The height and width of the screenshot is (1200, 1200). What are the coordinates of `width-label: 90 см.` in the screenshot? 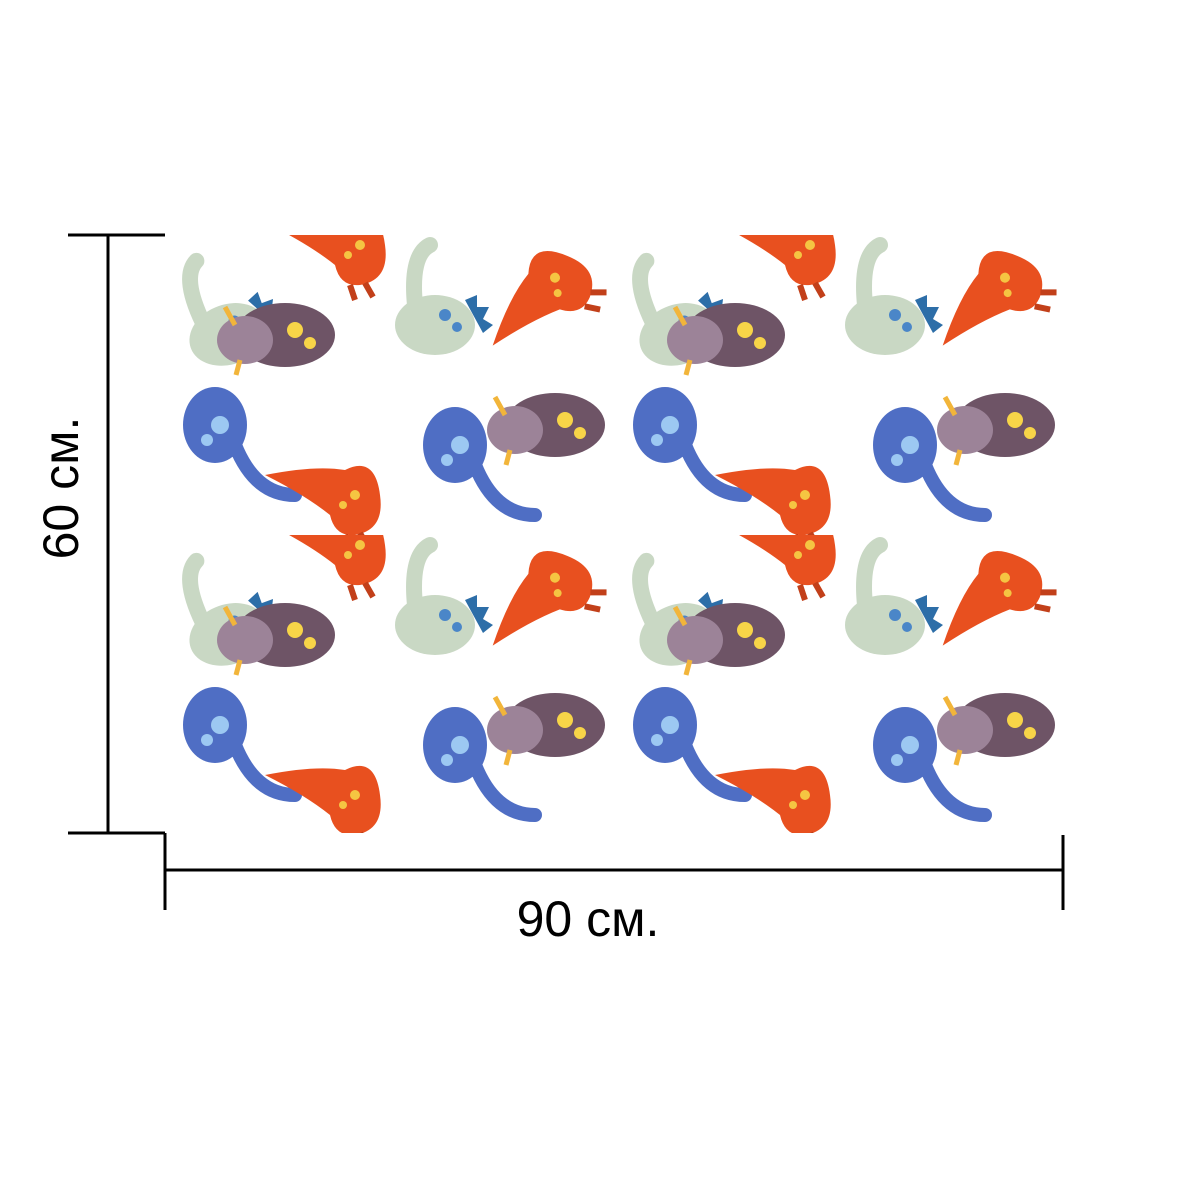 It's located at (588, 919).